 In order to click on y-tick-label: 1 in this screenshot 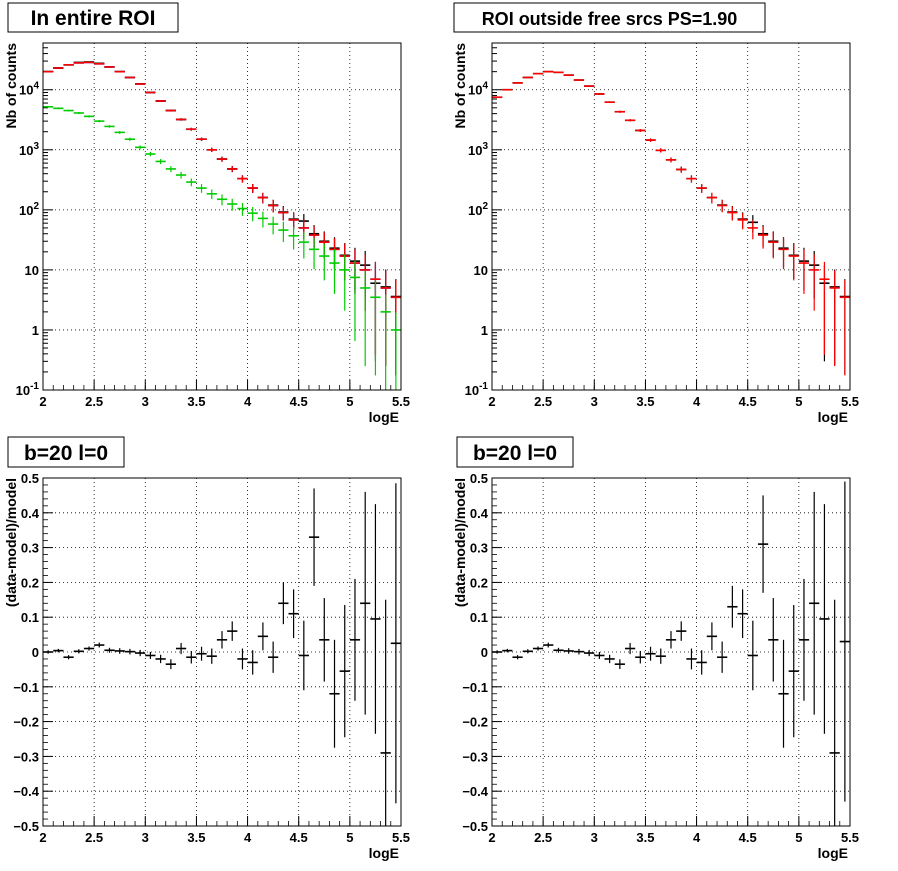, I will do `click(484, 330)`.